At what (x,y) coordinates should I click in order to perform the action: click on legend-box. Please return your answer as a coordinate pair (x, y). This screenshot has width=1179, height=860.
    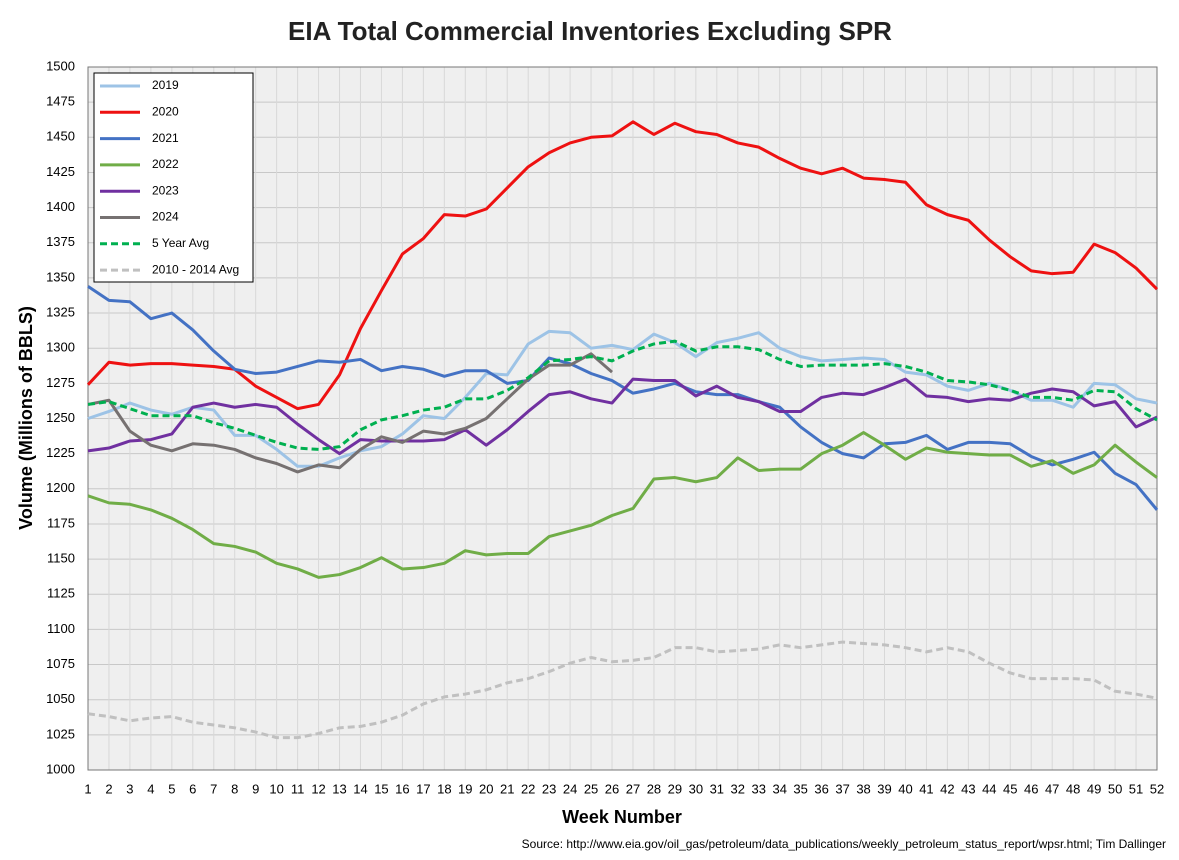
    Looking at the image, I should click on (173, 177).